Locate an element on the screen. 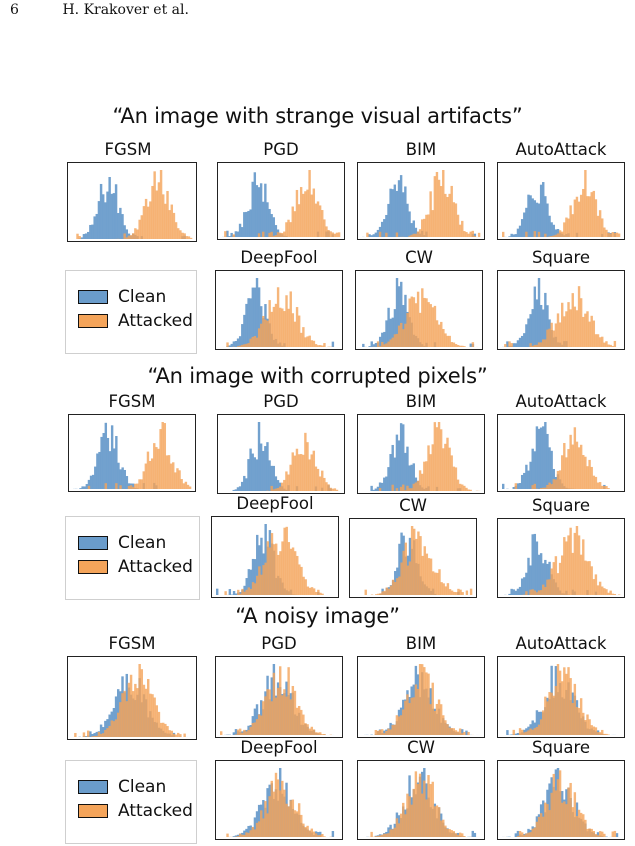 This screenshot has height=846, width=635. panel-label: DeepFool is located at coordinates (275, 503).